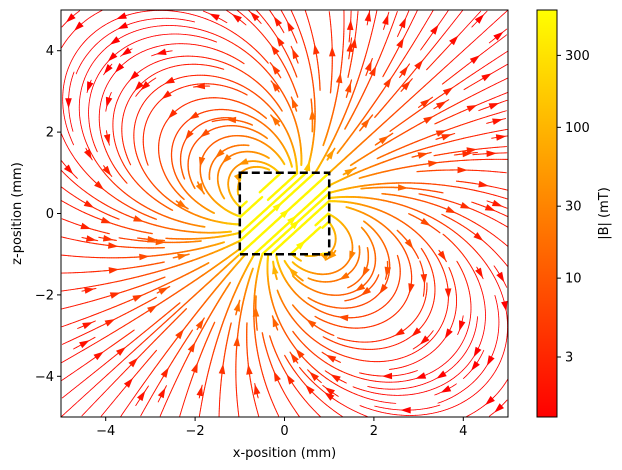 This screenshot has height=470, width=622. What do you see at coordinates (573, 207) in the screenshot?
I see `colorbar-tick-label: 30` at bounding box center [573, 207].